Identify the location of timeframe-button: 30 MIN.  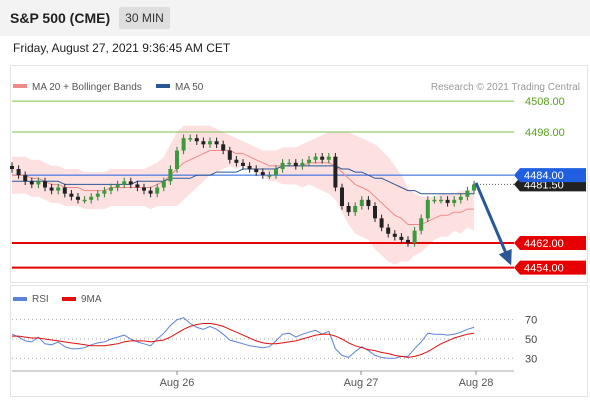
(144, 18).